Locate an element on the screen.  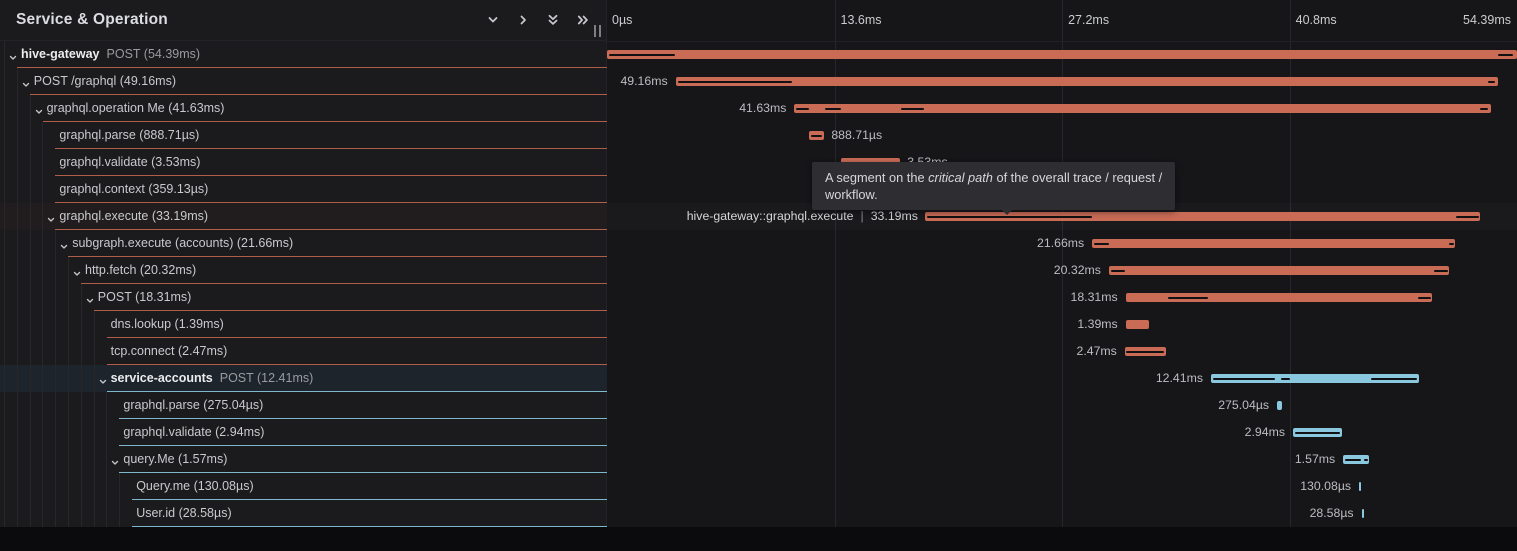
tree-row: subgraph.execute (accounts) (21.66ms) is located at coordinates (303, 243).